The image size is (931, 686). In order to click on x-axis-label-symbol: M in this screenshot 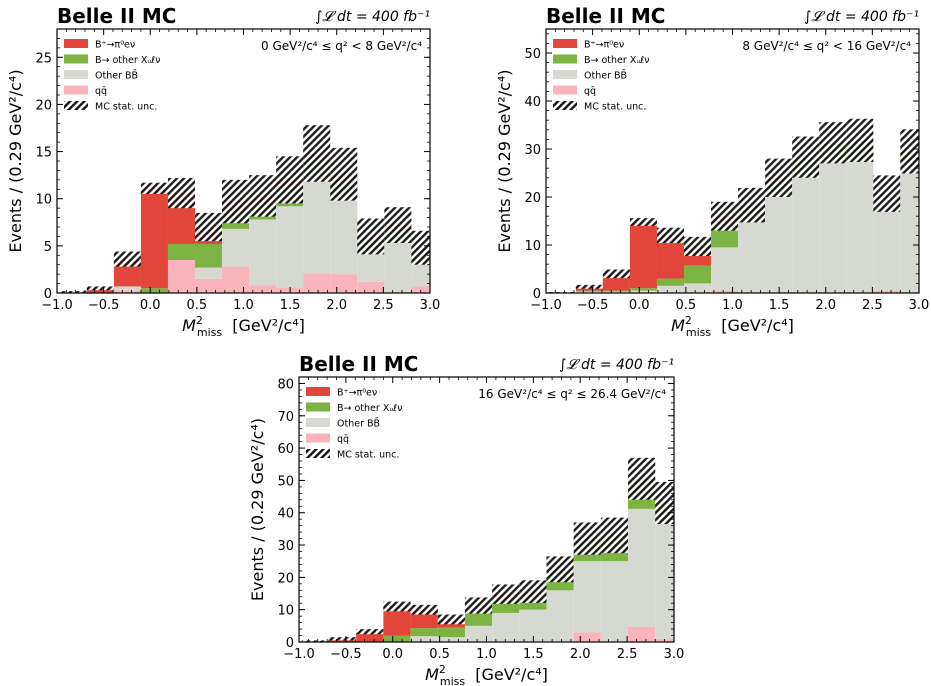, I will do `click(678, 325)`.